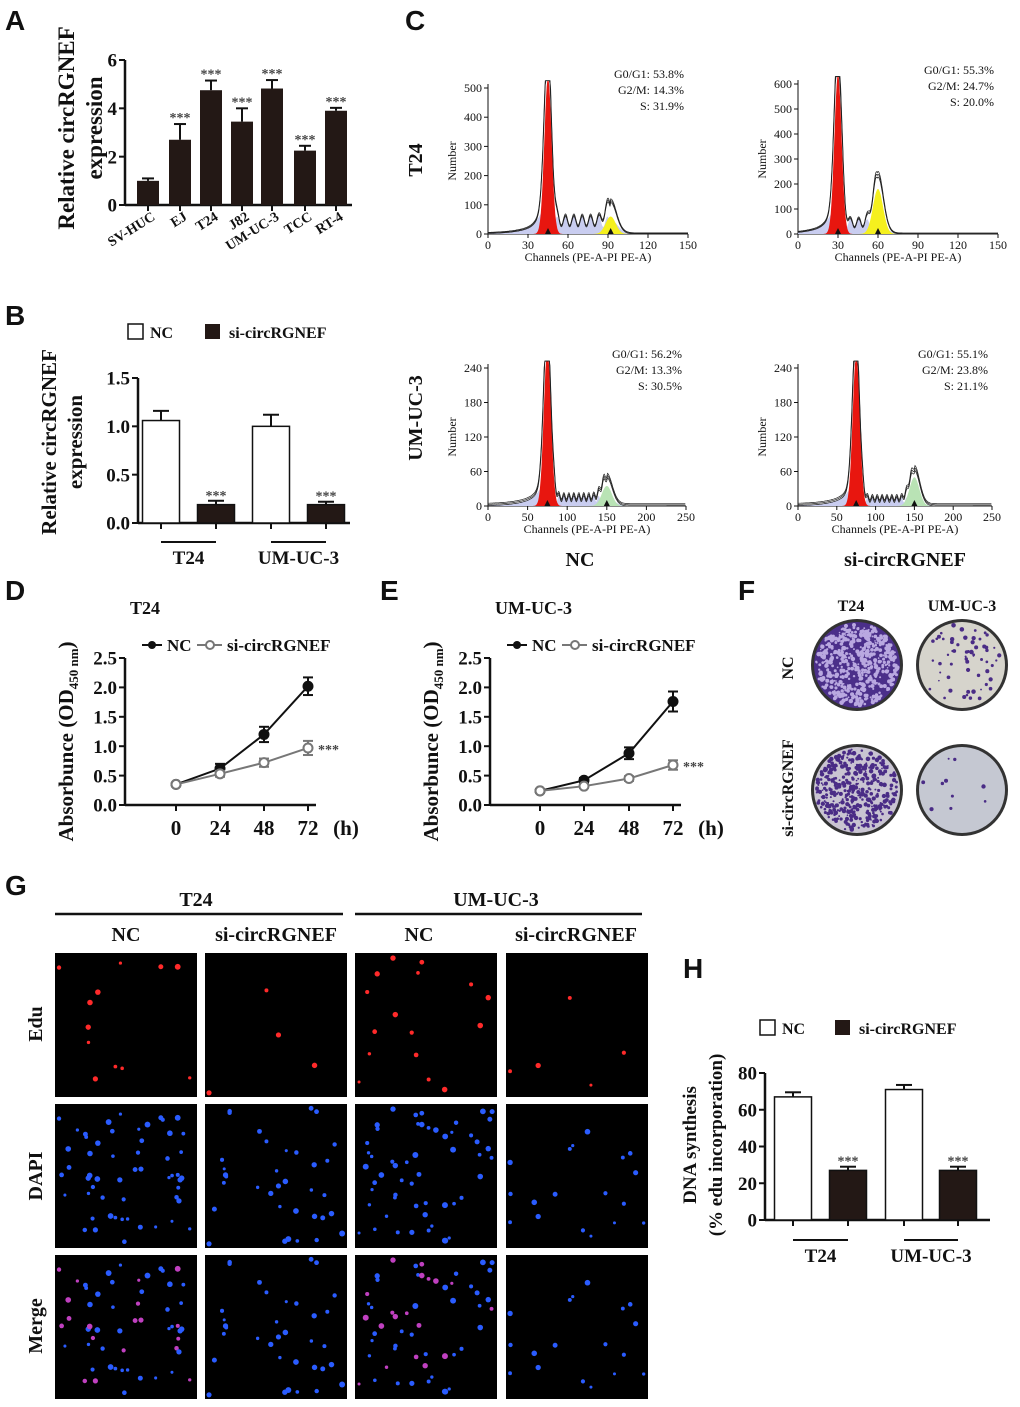 This screenshot has height=1407, width=1020. Describe the element at coordinates (647, 354) in the screenshot. I see `stat-g0g1: G0/G1: 56.2%` at that location.